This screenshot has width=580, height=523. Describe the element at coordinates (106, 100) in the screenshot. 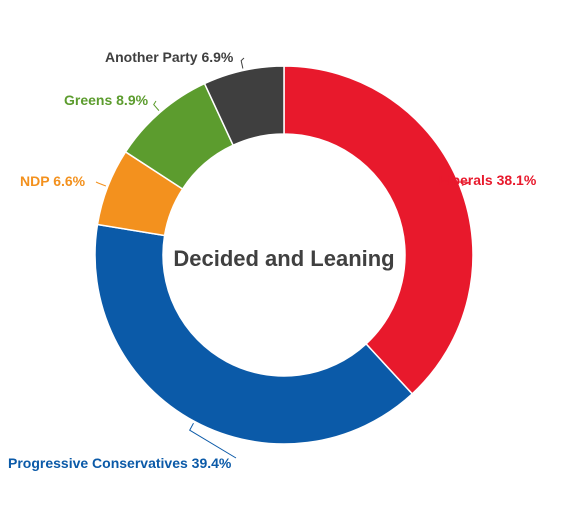

I see `slice-label-greens: Greens 8.9%` at that location.